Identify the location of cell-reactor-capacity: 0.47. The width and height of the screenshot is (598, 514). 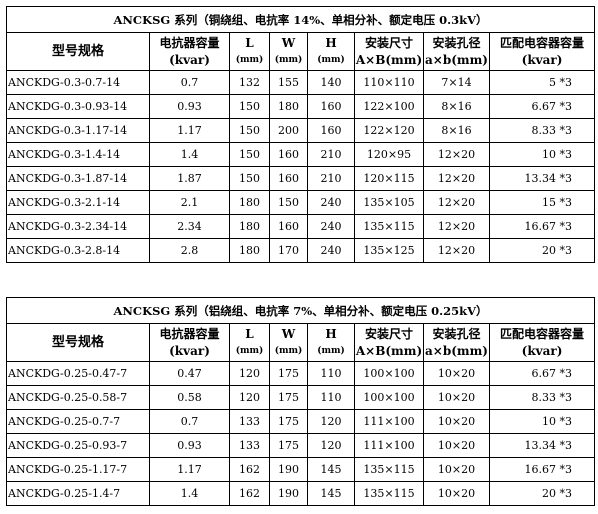
(189, 373).